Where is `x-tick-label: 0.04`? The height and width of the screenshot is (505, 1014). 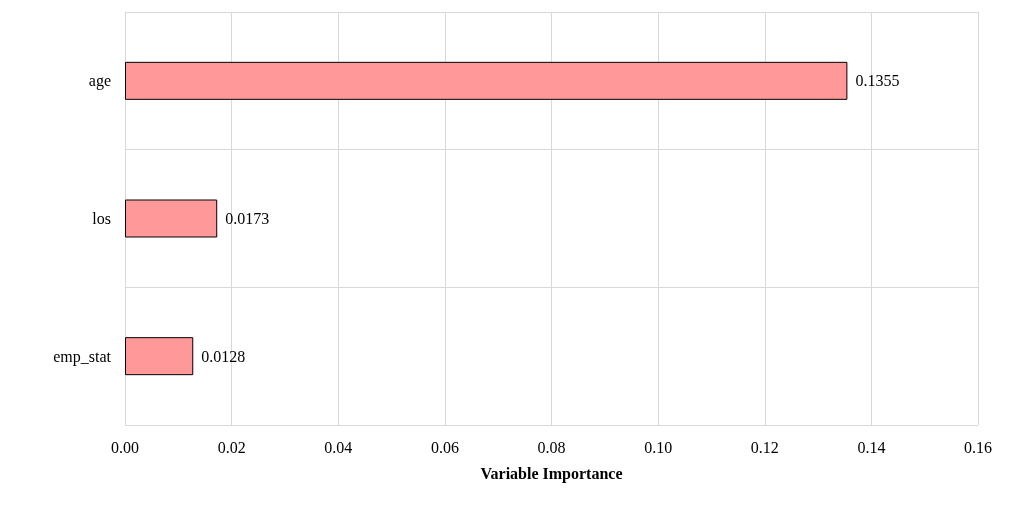 x-tick-label: 0.04 is located at coordinates (338, 447).